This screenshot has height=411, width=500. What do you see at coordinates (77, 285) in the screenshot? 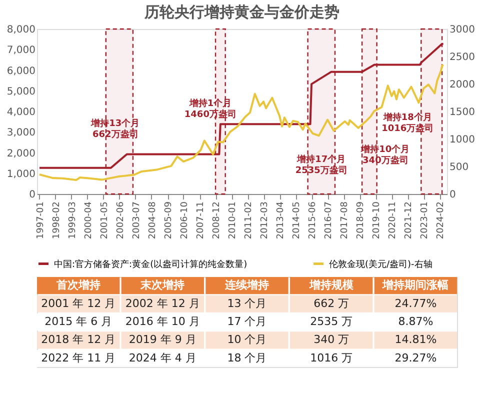
I see `text: 首次增持` at bounding box center [77, 285].